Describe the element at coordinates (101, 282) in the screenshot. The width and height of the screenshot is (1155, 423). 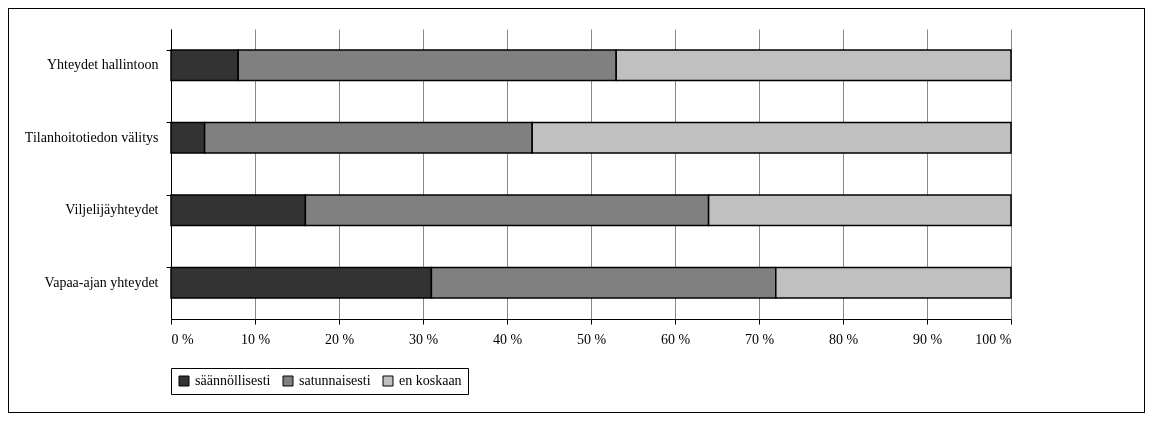
I see `y-tick-label: Vapaa-ajan yhteydet` at that location.